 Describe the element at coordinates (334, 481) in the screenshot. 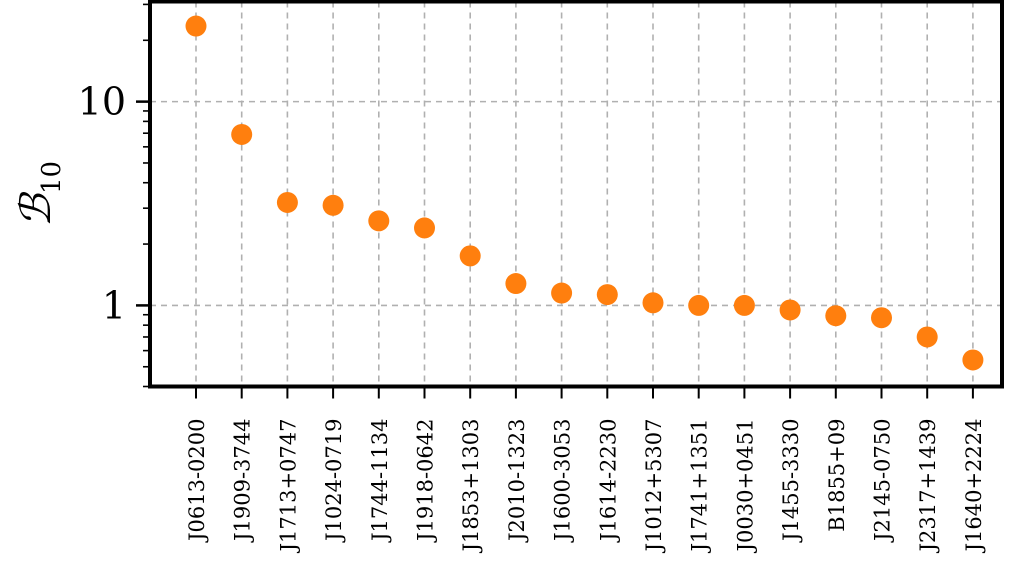

I see `x-tick-label: J1024-0719` at that location.